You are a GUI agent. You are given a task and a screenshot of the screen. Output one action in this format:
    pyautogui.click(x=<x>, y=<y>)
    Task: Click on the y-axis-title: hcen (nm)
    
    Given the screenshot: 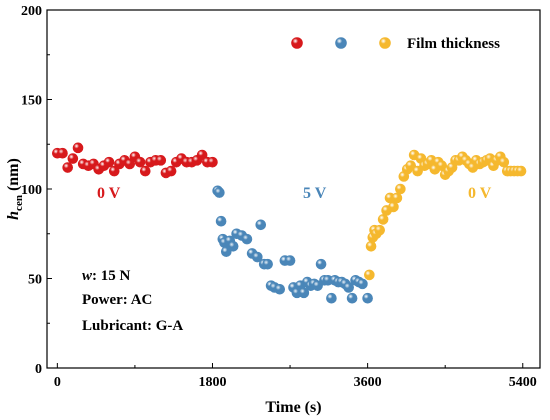 What is the action you would take?
    pyautogui.click(x=15, y=189)
    